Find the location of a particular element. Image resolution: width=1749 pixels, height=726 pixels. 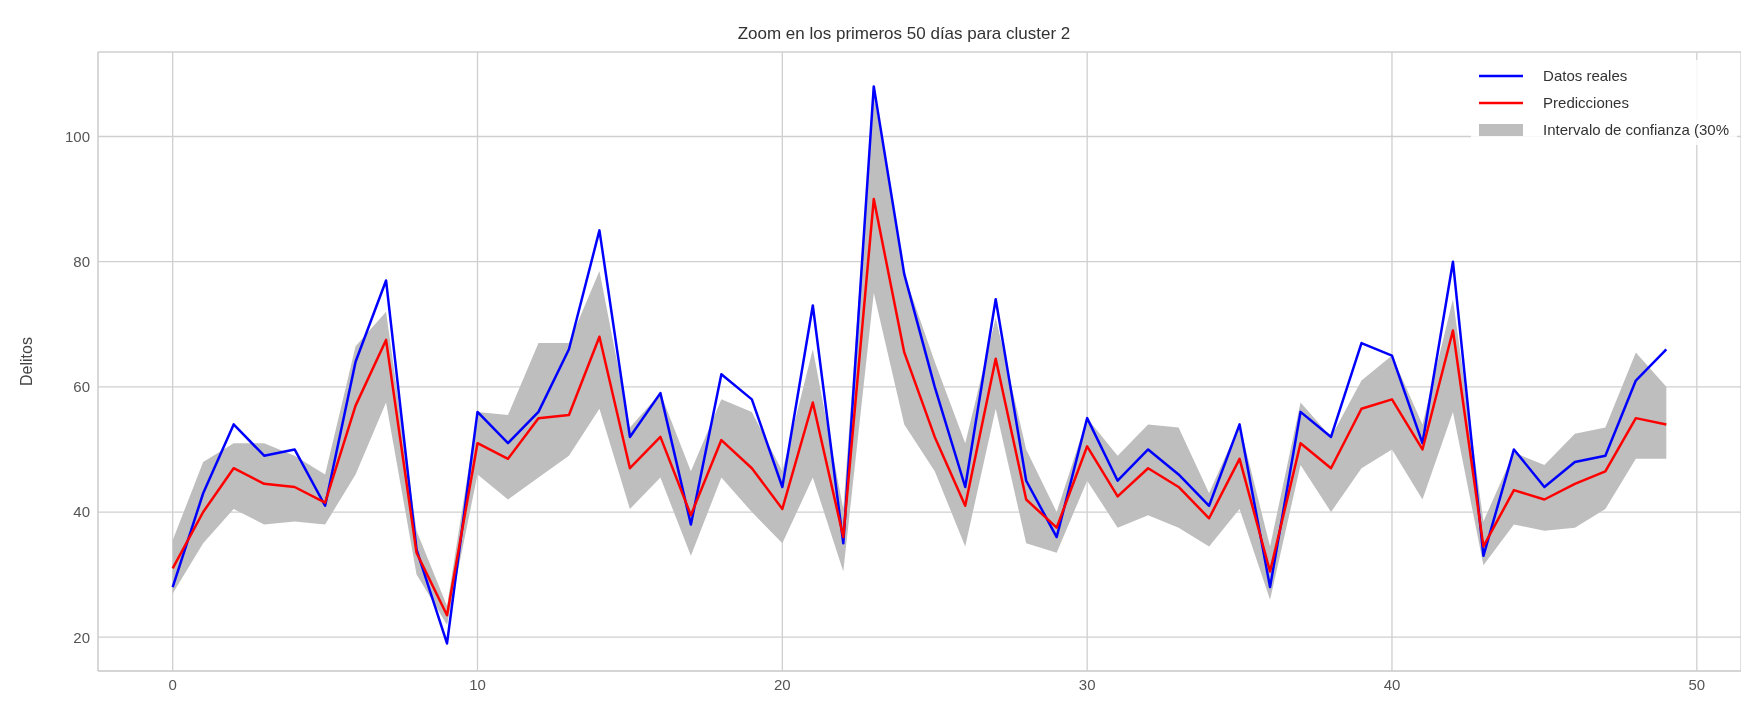

x-tick-label: 10 is located at coordinates (477, 684).